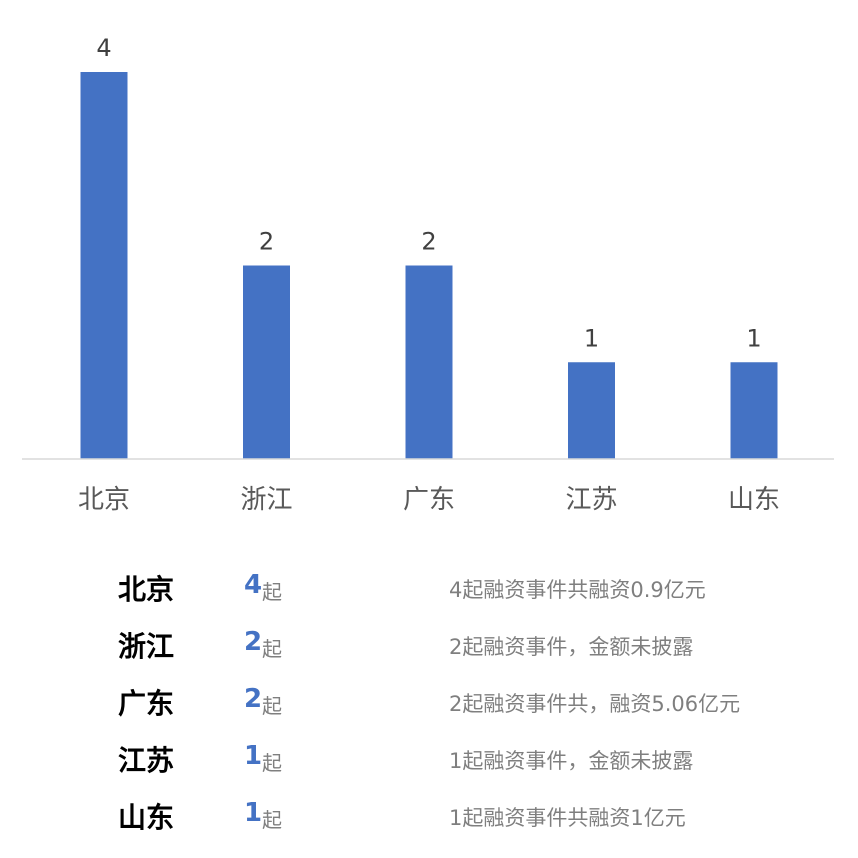  What do you see at coordinates (104, 265) in the screenshot?
I see `bar-北京` at bounding box center [104, 265].